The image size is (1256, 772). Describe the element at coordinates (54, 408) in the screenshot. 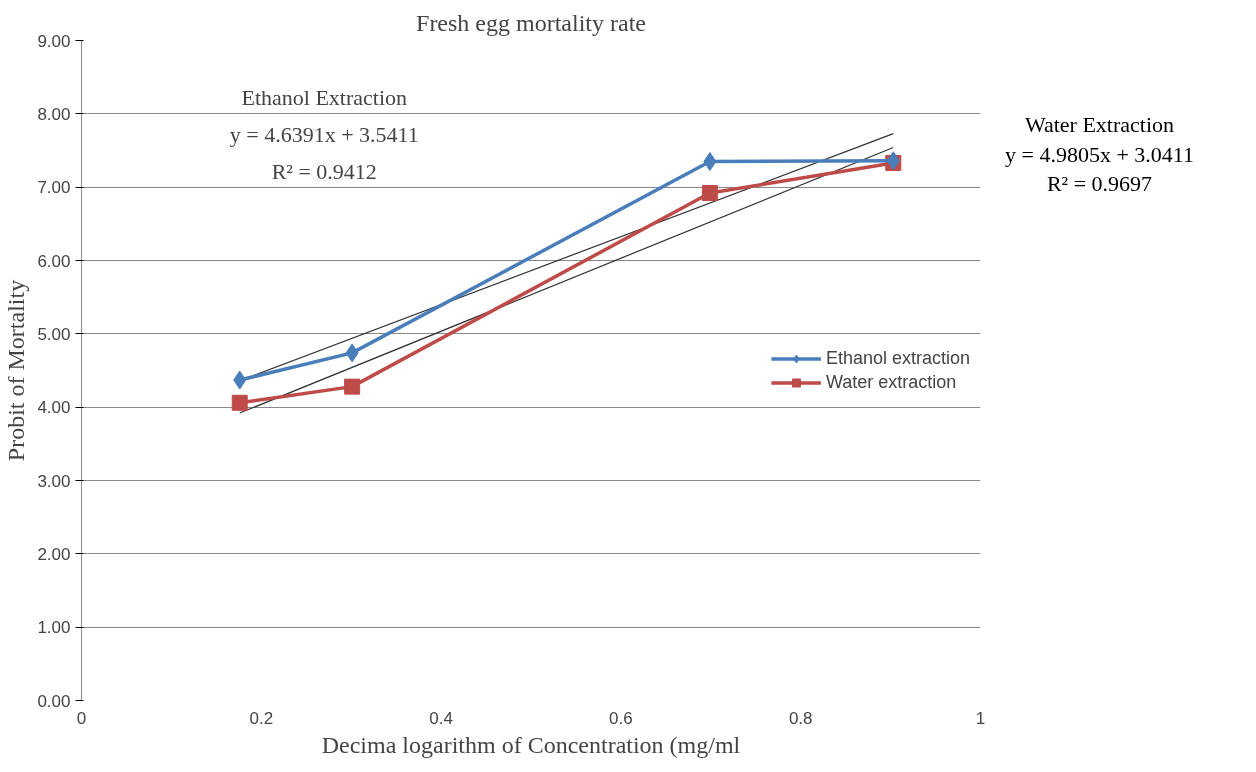

I see `y-tick-label: 4.00` at that location.